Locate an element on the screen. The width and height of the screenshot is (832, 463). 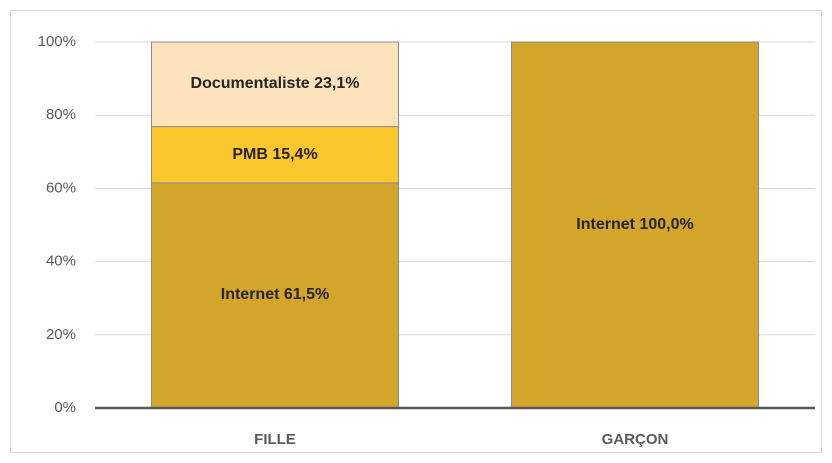
y-tick-label: 0% is located at coordinates (65, 407).